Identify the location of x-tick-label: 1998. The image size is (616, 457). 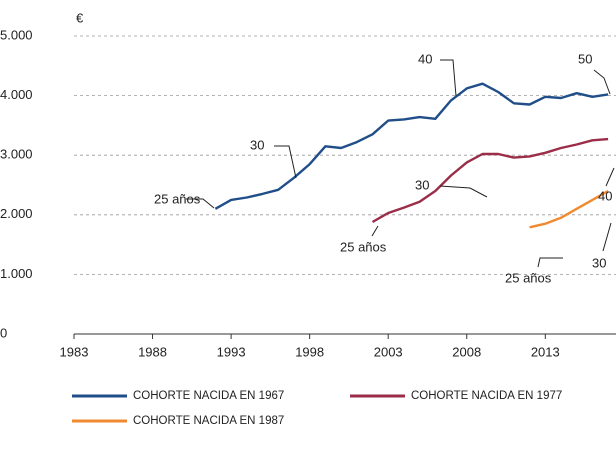
(309, 351).